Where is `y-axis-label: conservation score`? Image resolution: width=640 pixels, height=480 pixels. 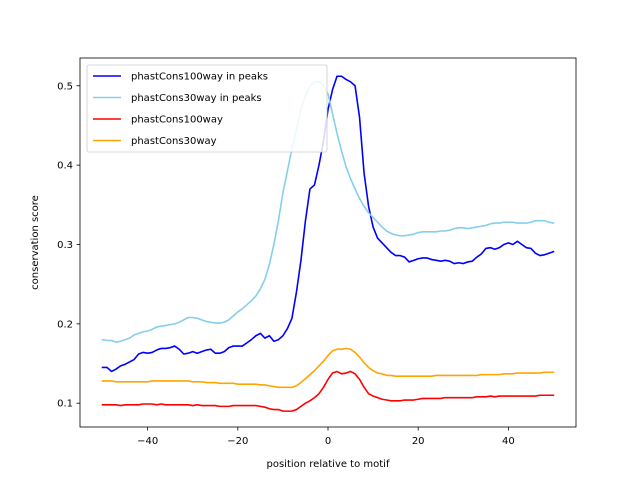 y-axis-label: conservation score is located at coordinates (35, 242).